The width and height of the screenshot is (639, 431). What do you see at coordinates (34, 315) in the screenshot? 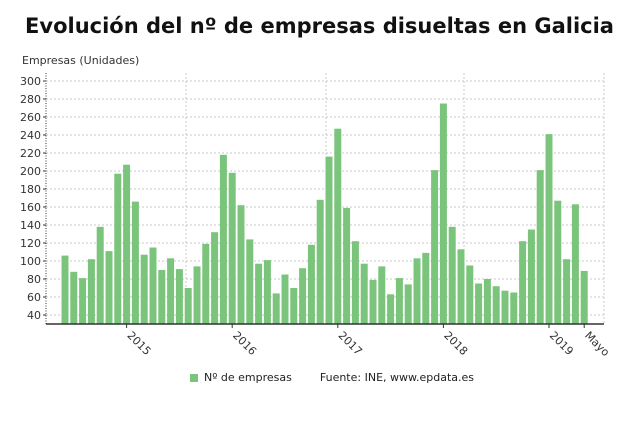
I see `y-tick-label: 40` at bounding box center [34, 315].